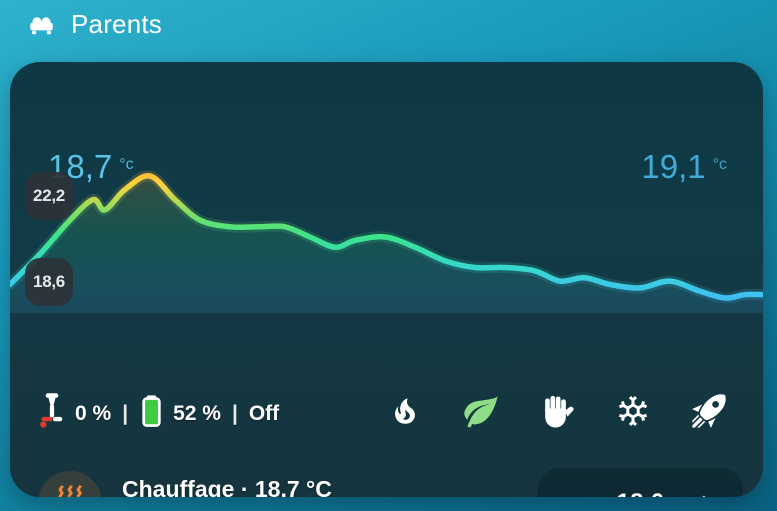 The height and width of the screenshot is (511, 777). What do you see at coordinates (640, 482) in the screenshot?
I see `target-temperature-stepper: − 18,0 +` at bounding box center [640, 482].